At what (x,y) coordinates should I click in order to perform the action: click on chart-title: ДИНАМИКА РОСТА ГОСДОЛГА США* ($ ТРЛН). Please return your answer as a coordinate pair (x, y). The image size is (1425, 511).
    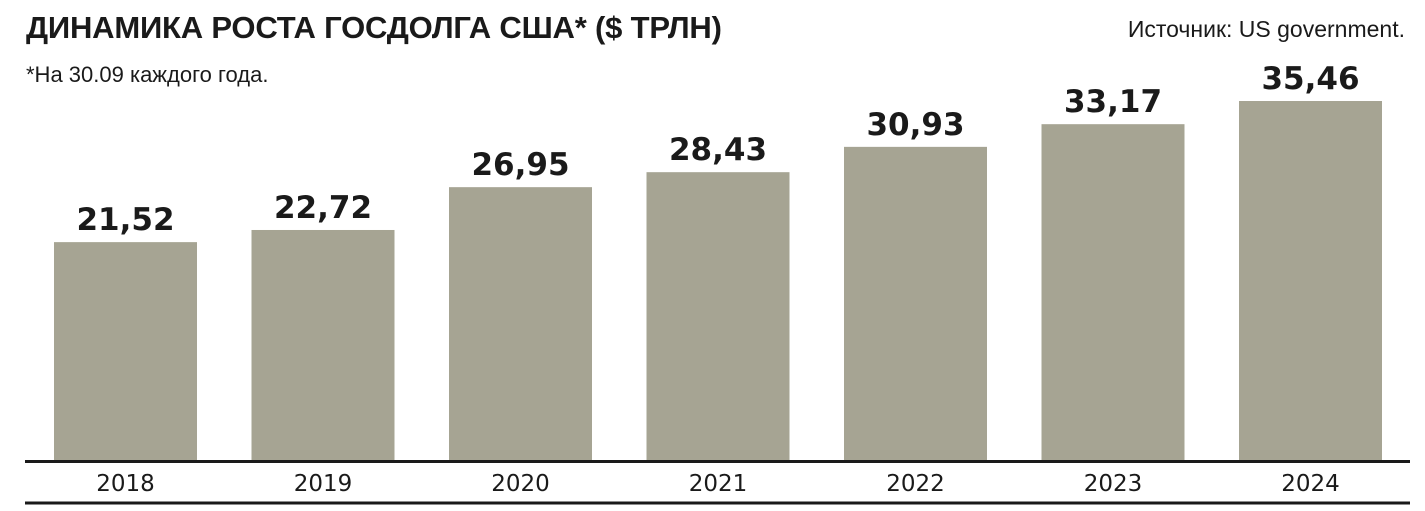
    Looking at the image, I should click on (374, 27).